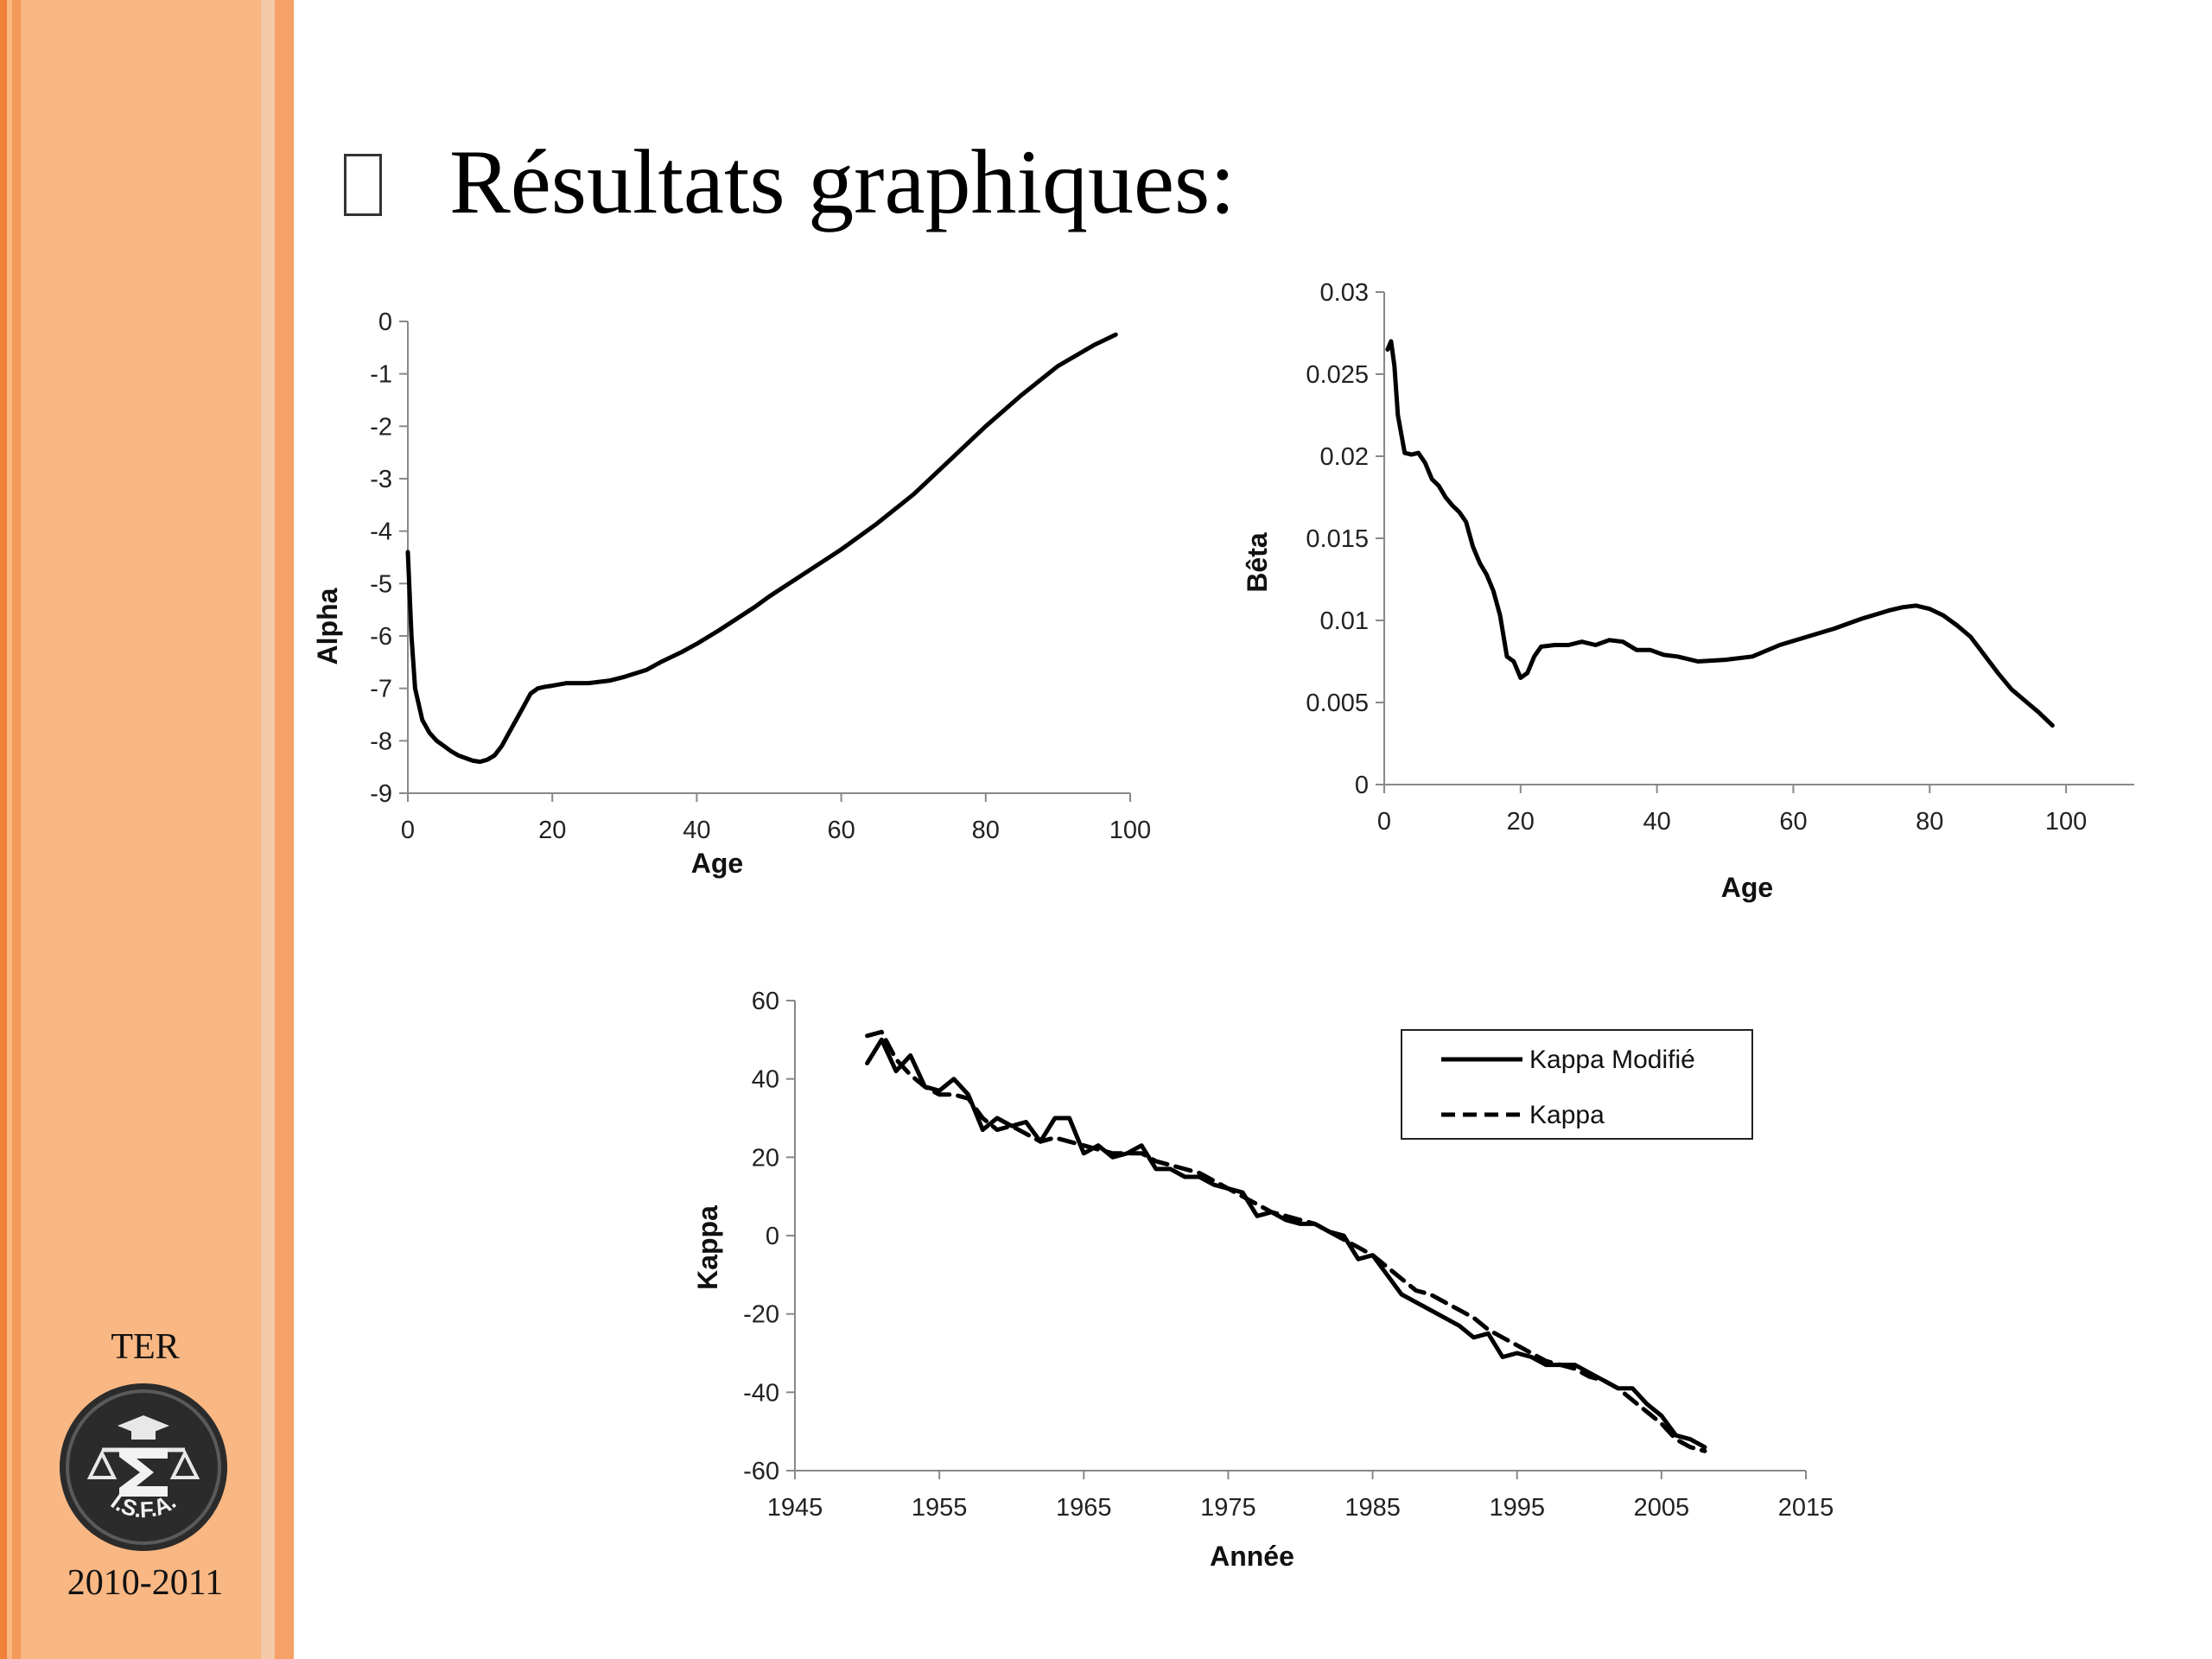 This screenshot has height=1659, width=2212. What do you see at coordinates (1344, 621) in the screenshot?
I see `y-tick-label: 0.01` at bounding box center [1344, 621].